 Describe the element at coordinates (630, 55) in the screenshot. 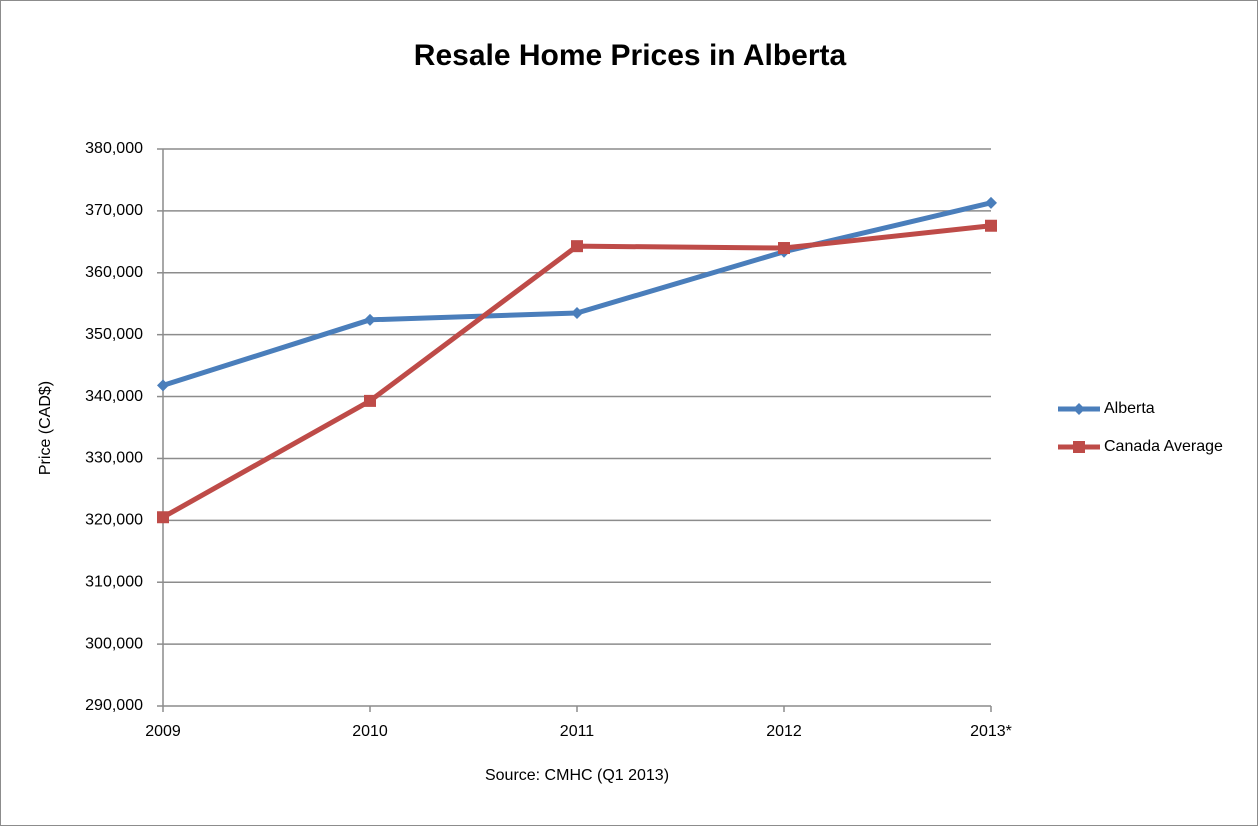

I see `chart-title: Resale Home Prices in Alberta` at that location.